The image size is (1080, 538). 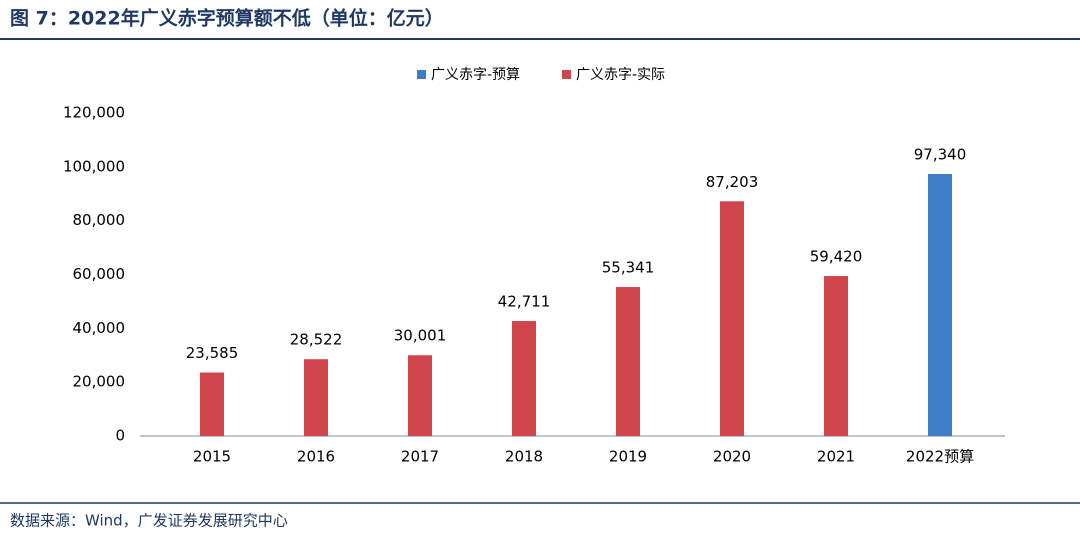 I want to click on x-tick-label: 2022预算, so click(x=940, y=457).